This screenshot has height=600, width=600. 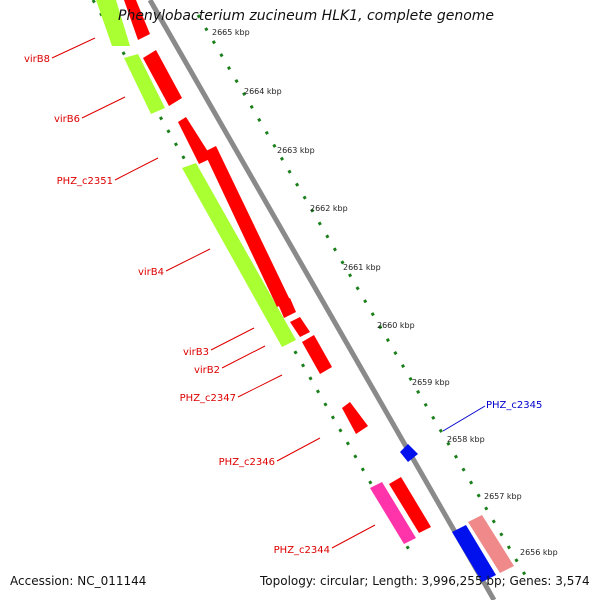 I want to click on gene-label-phz-c2346: PHZ_c2346, so click(x=247, y=462).